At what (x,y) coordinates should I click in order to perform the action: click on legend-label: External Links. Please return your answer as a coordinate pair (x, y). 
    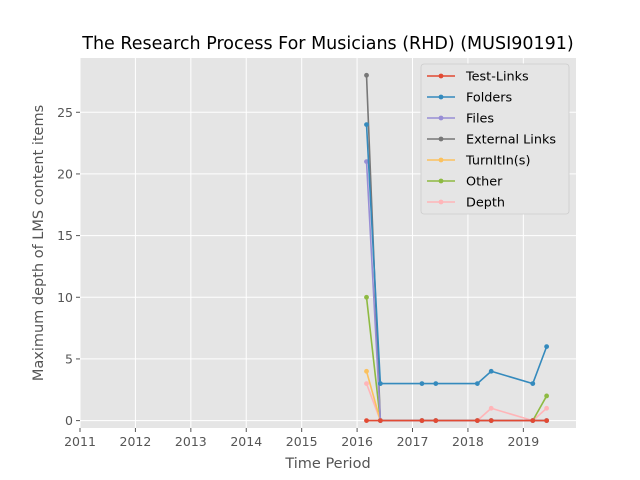
    Looking at the image, I should click on (511, 140).